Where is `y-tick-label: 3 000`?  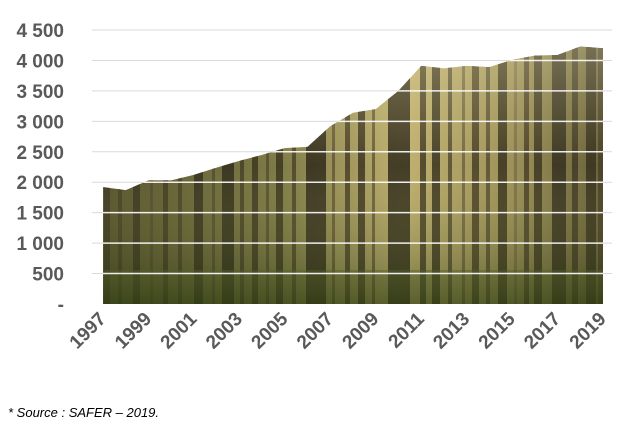 y-tick-label: 3 000 is located at coordinates (40, 122).